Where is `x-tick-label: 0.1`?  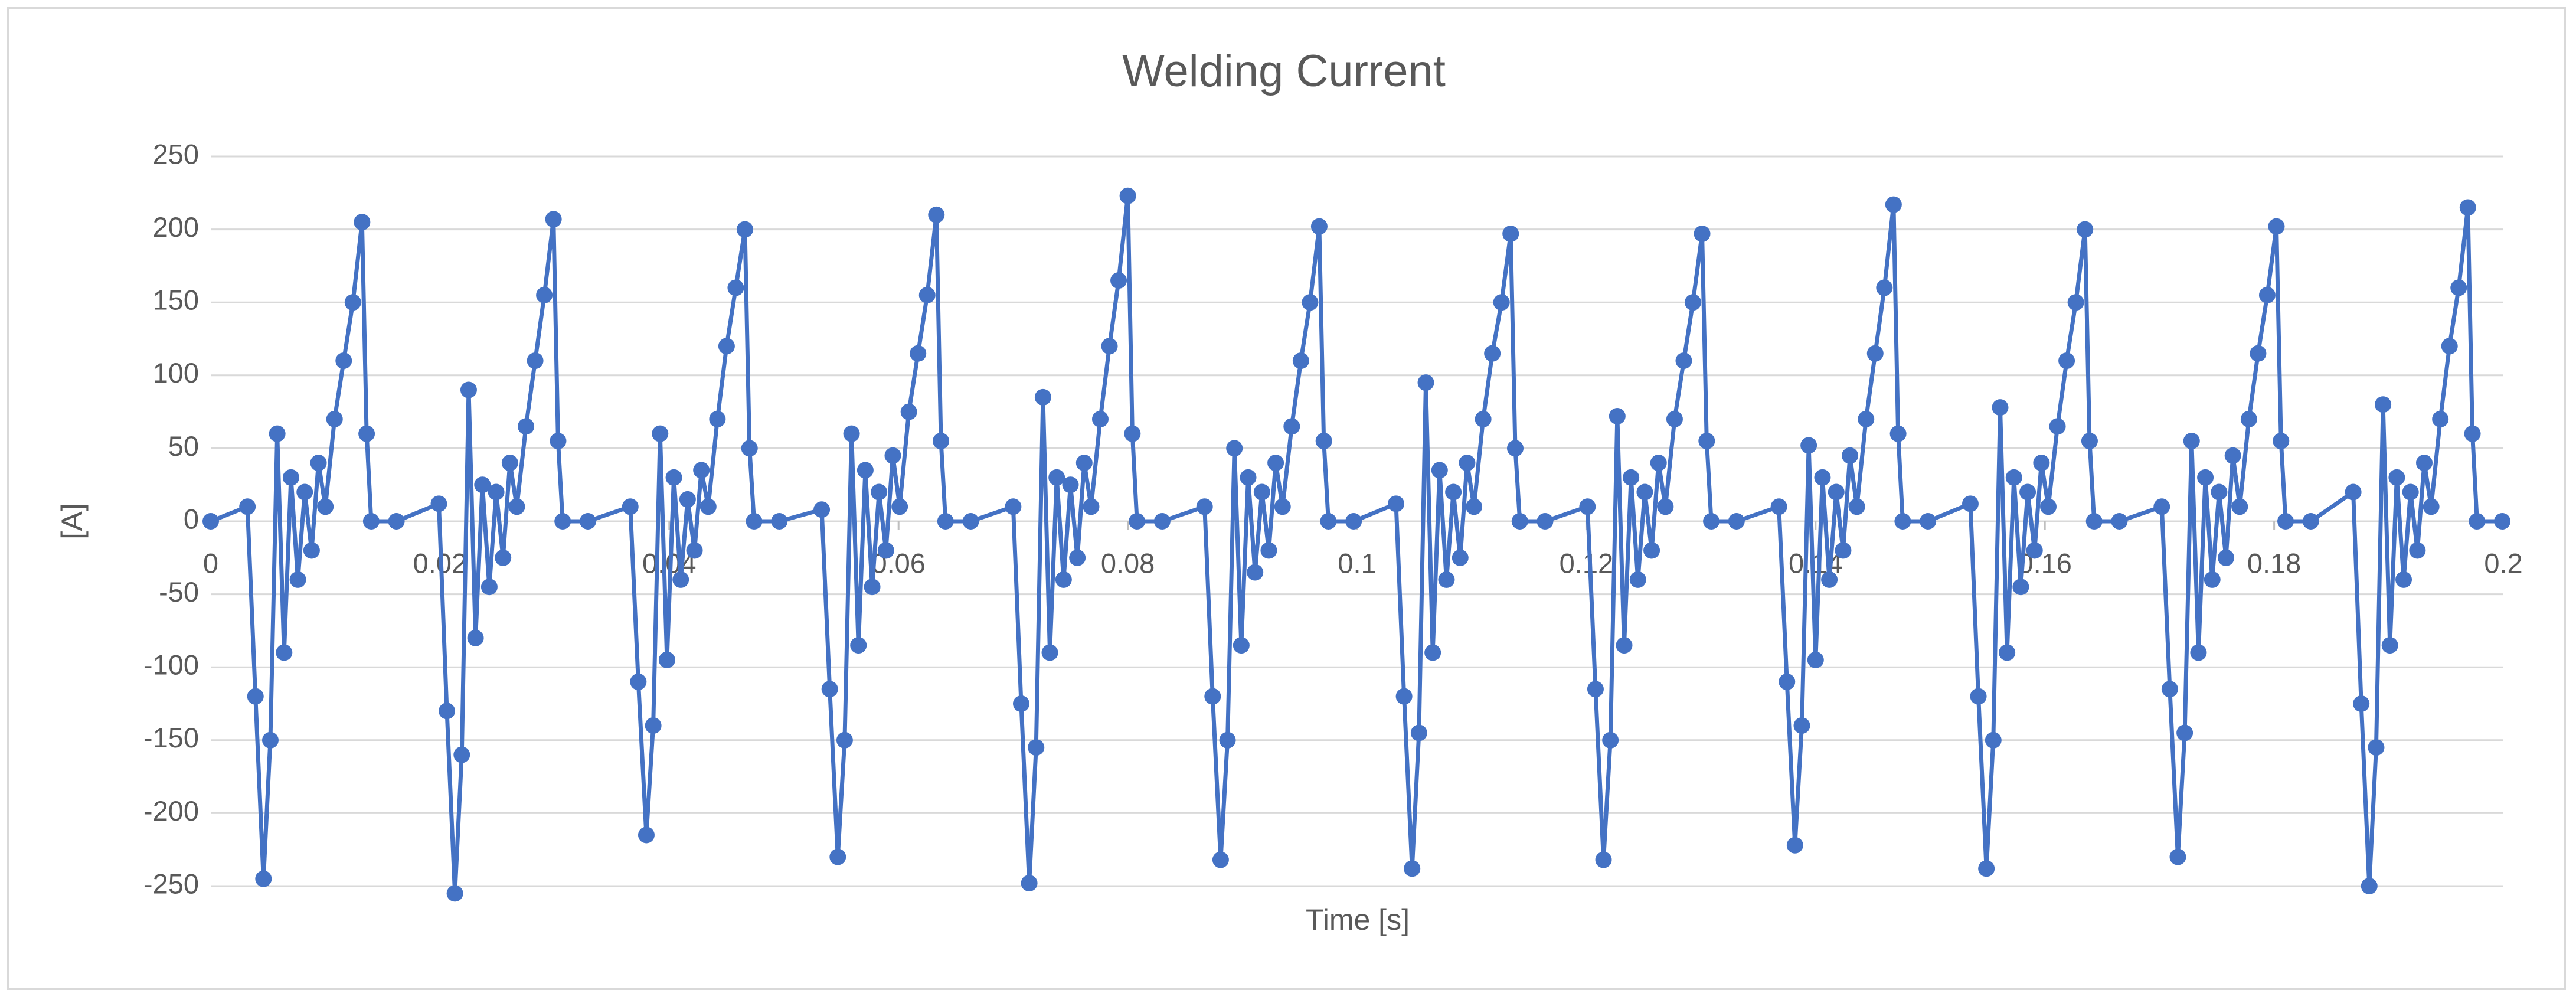
x-tick-label: 0.1 is located at coordinates (1357, 563).